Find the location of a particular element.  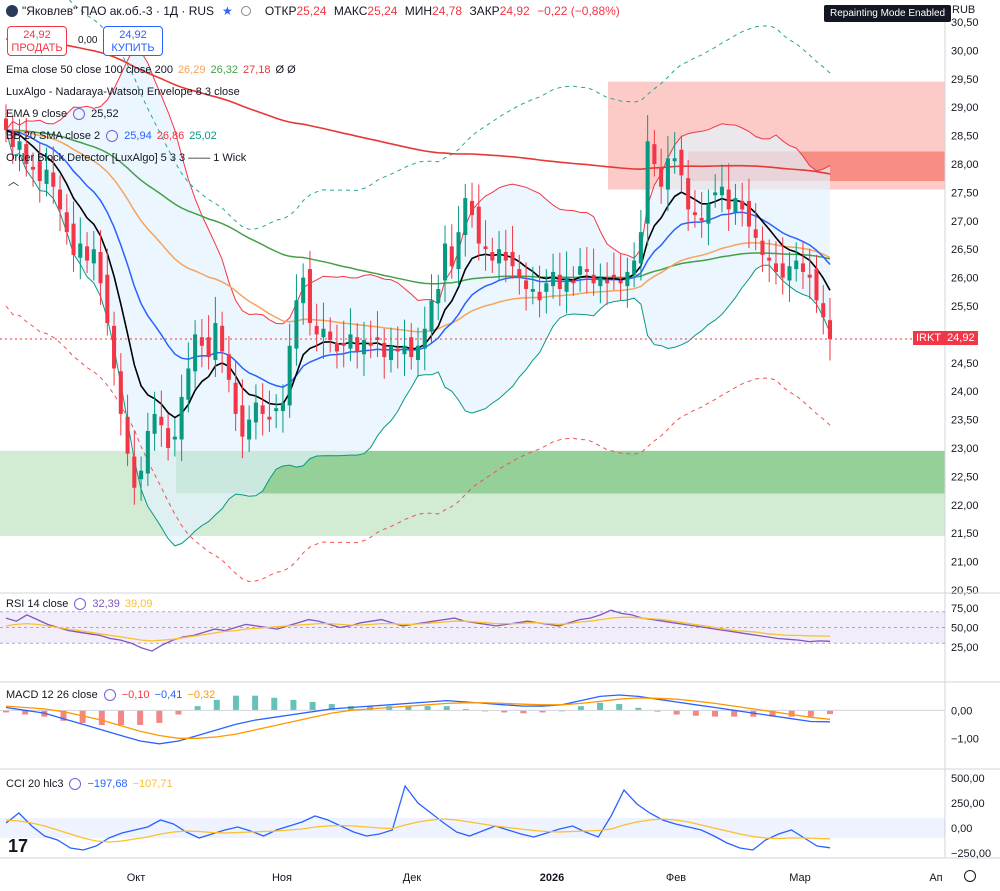

currency-label: RUB is located at coordinates (964, 10).